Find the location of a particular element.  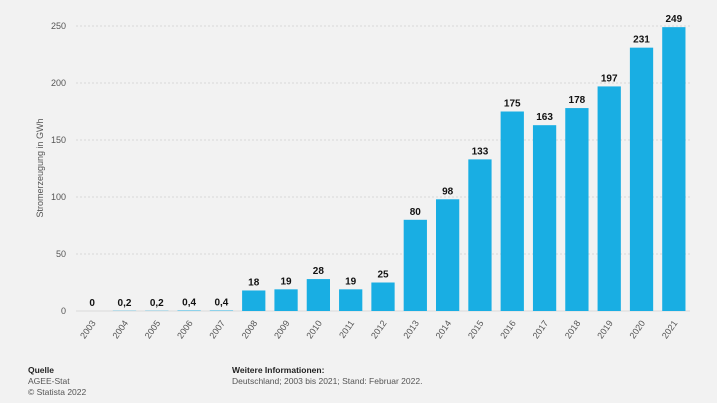

source-name: AGEE-Stat is located at coordinates (49, 381).